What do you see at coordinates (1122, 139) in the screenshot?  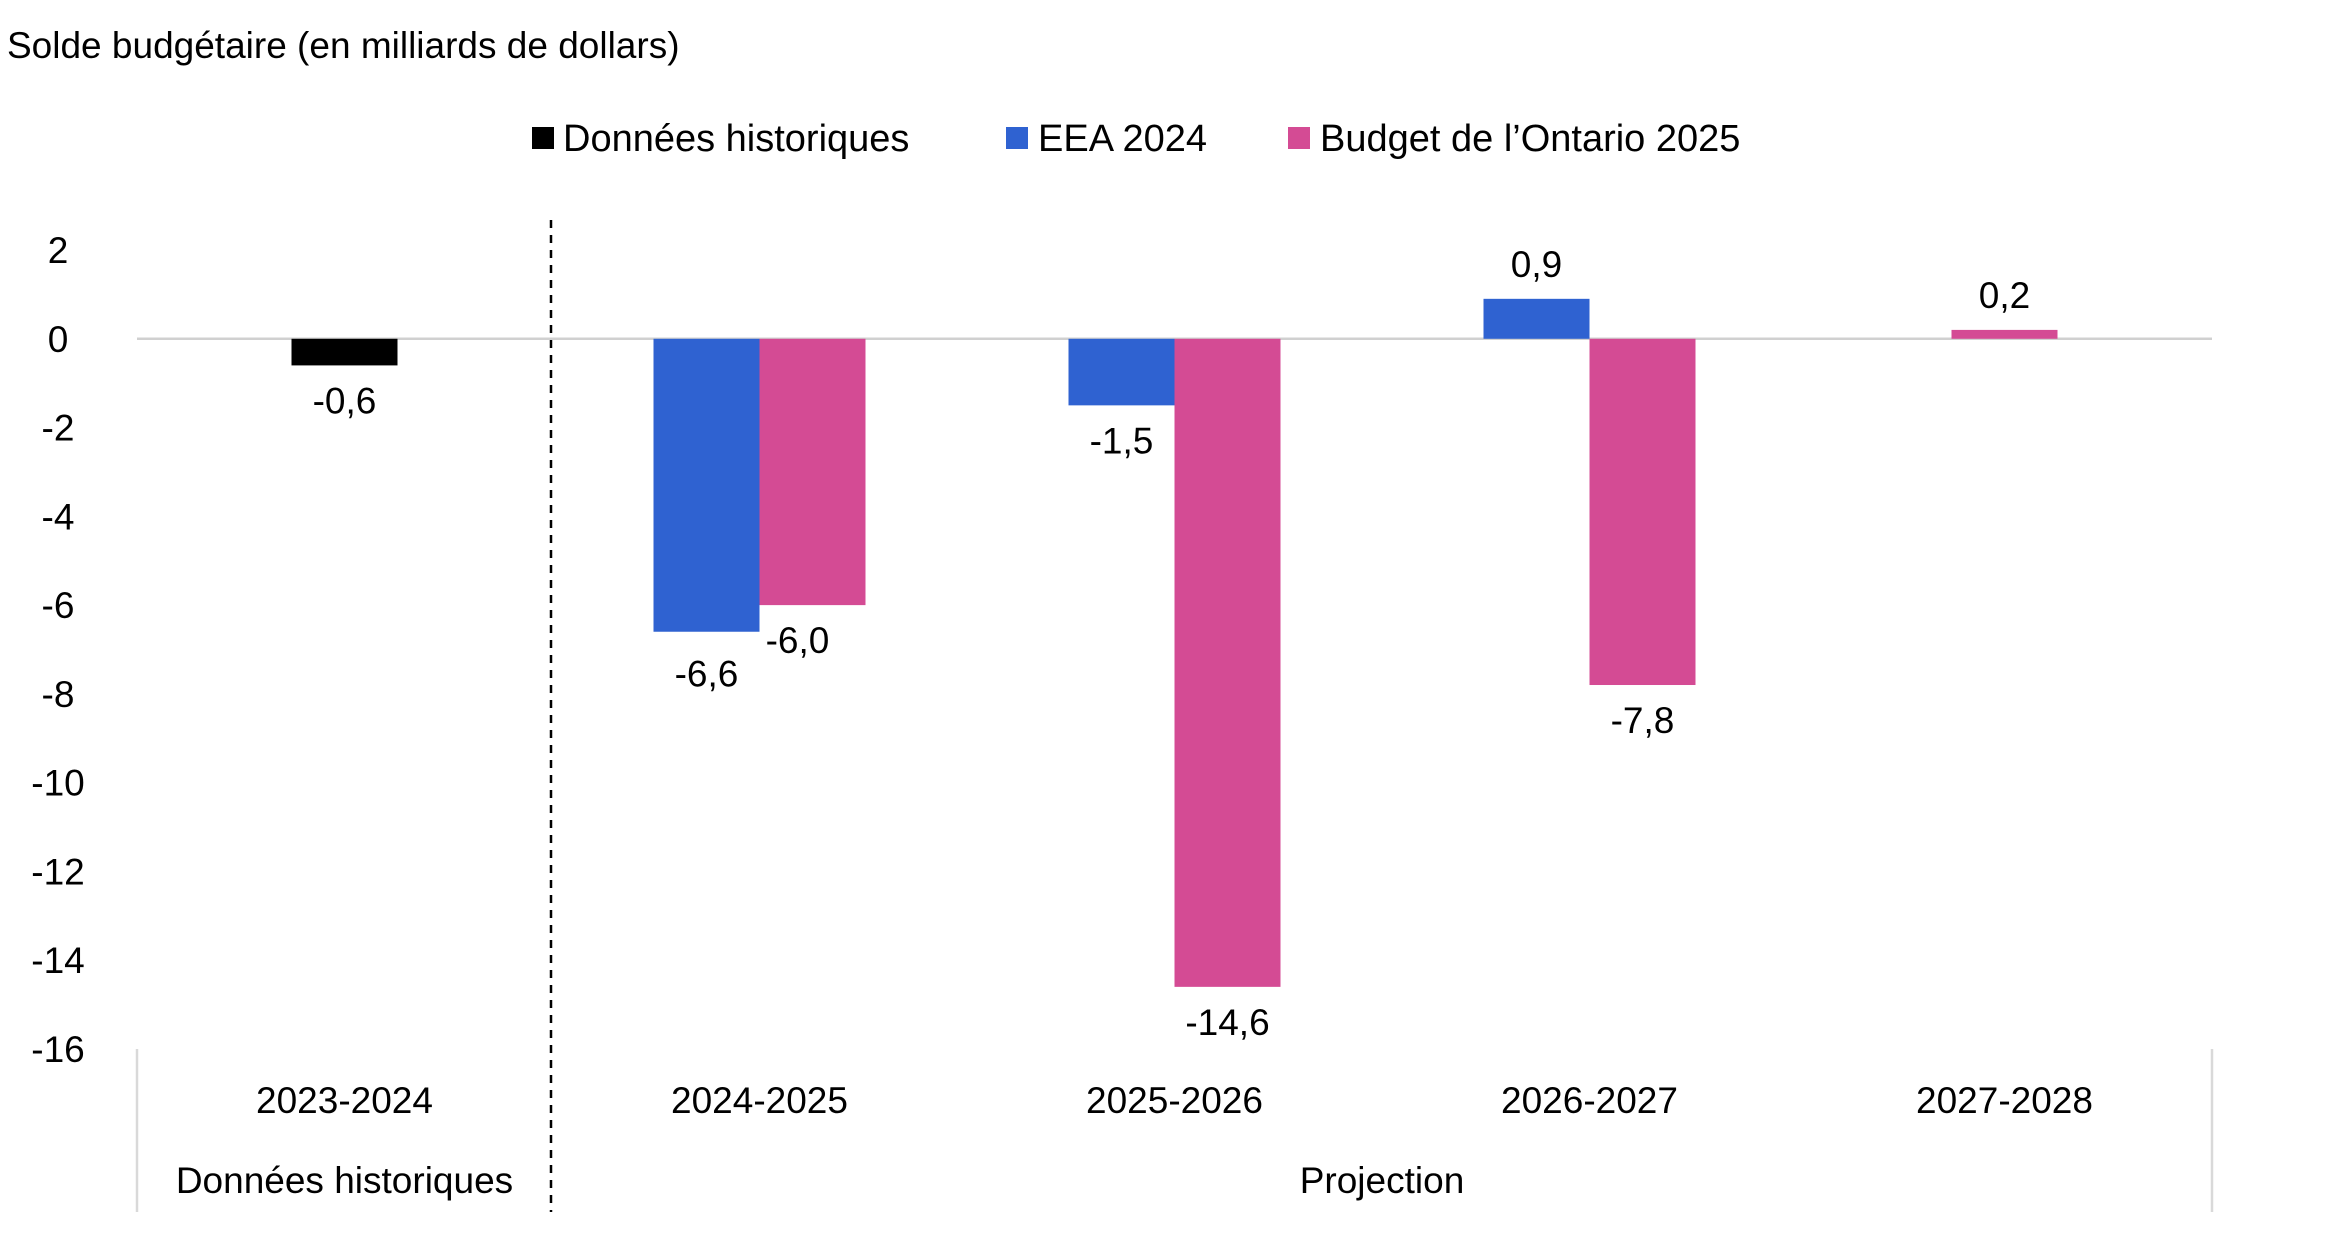 I see `legend-label-eea: EEA 2024` at bounding box center [1122, 139].